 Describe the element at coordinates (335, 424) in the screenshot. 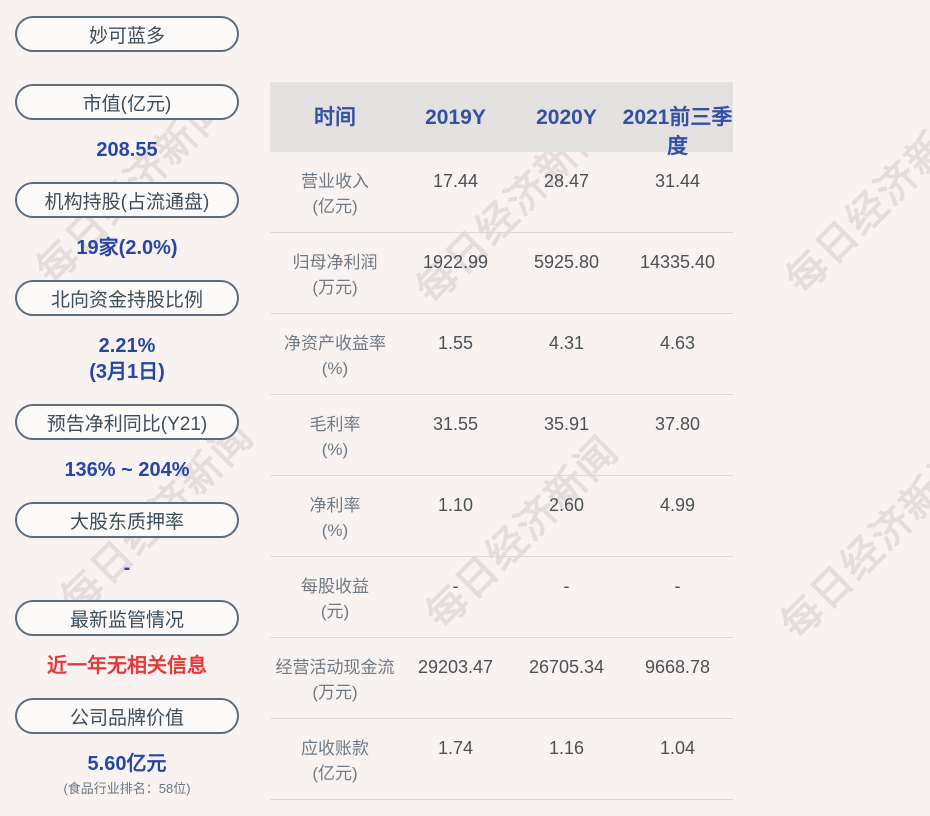

I see `row-metric-name: 毛利率` at that location.